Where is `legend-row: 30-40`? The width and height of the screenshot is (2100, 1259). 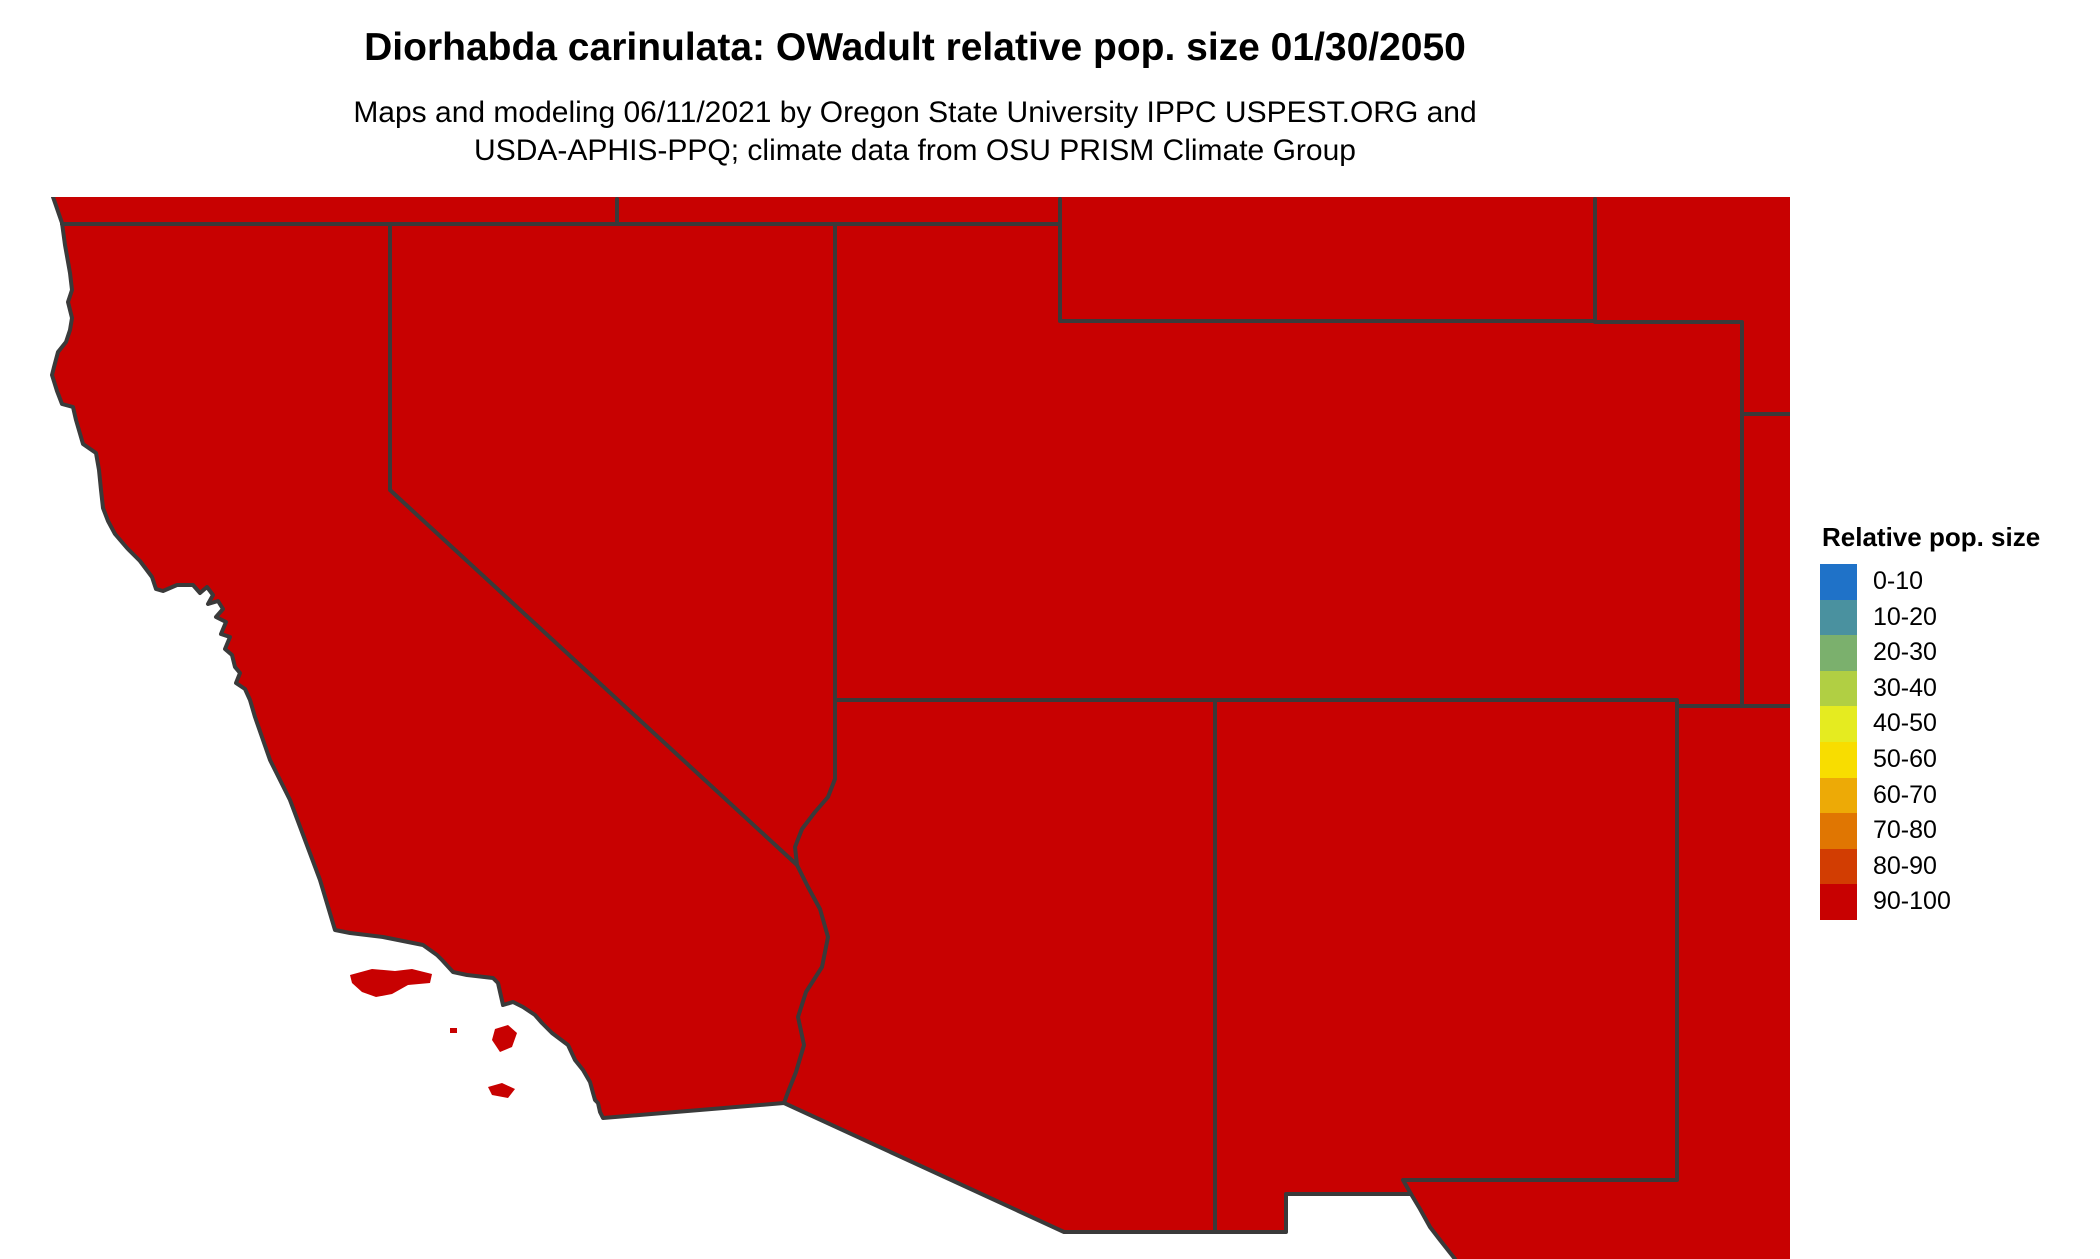 legend-row: 30-40 is located at coordinates (1955, 688).